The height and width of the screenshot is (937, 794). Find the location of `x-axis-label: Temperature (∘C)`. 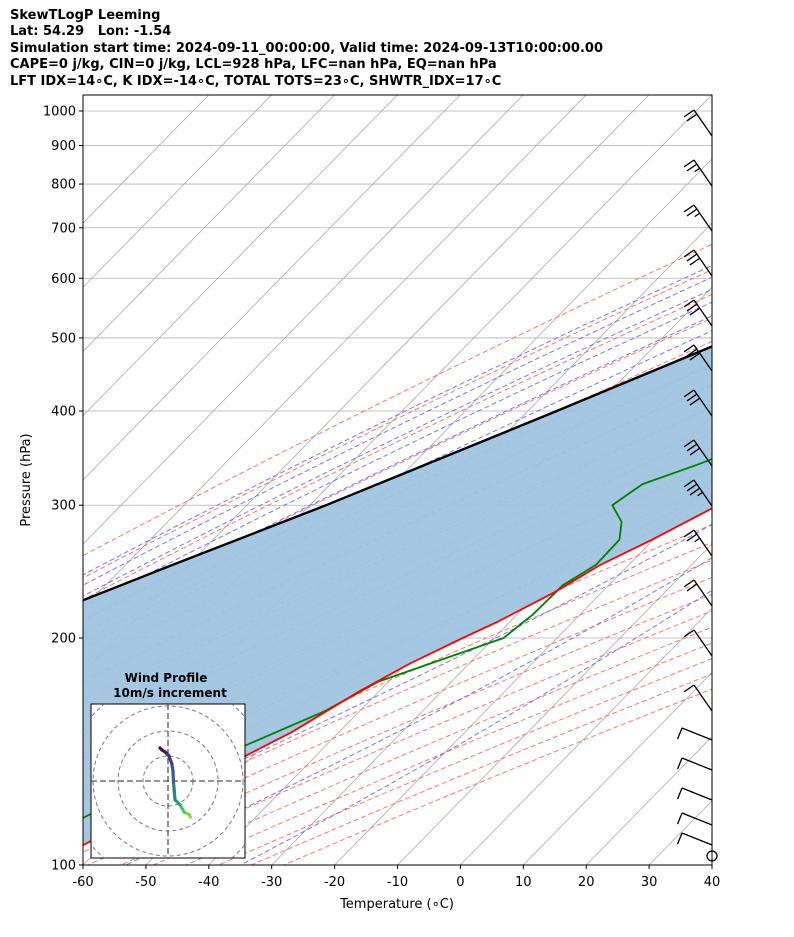

x-axis-label: Temperature (∘C) is located at coordinates (396, 904).